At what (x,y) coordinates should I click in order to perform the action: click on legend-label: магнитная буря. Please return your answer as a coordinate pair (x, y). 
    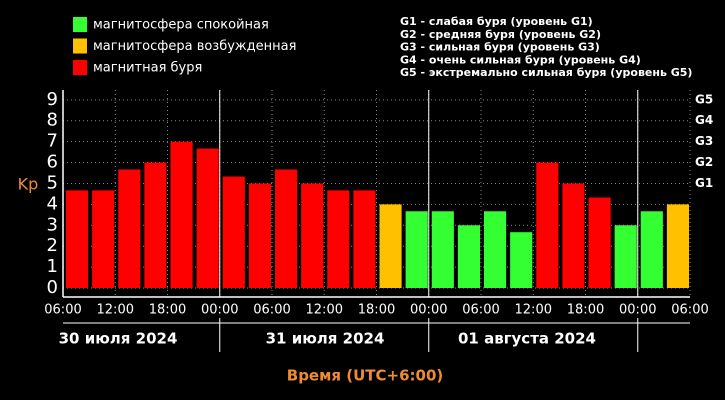
    Looking at the image, I should click on (147, 68).